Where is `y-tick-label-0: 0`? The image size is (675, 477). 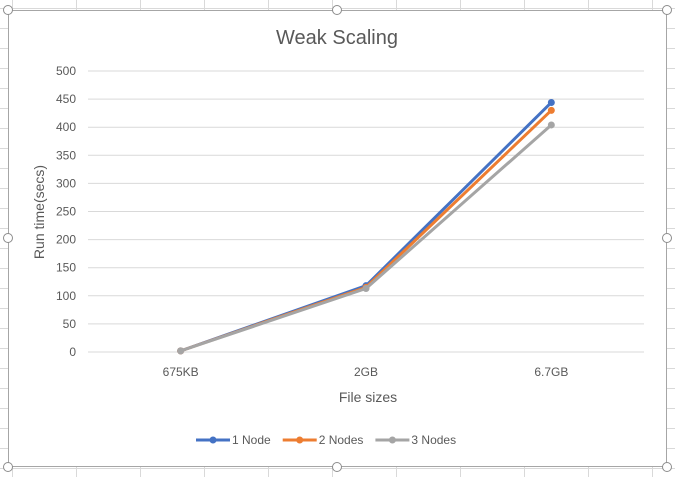 y-tick-label-0: 0 is located at coordinates (72, 352).